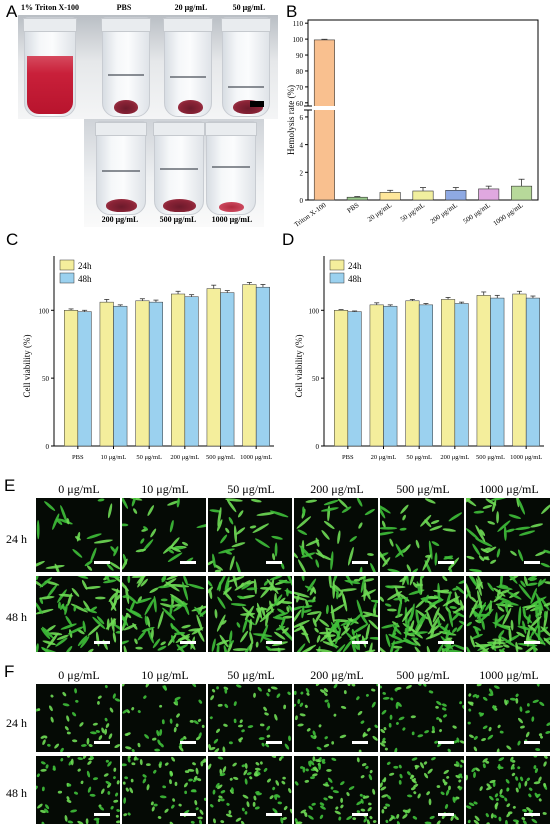  I want to click on chart-b-ytick-label: 70, so click(300, 88).